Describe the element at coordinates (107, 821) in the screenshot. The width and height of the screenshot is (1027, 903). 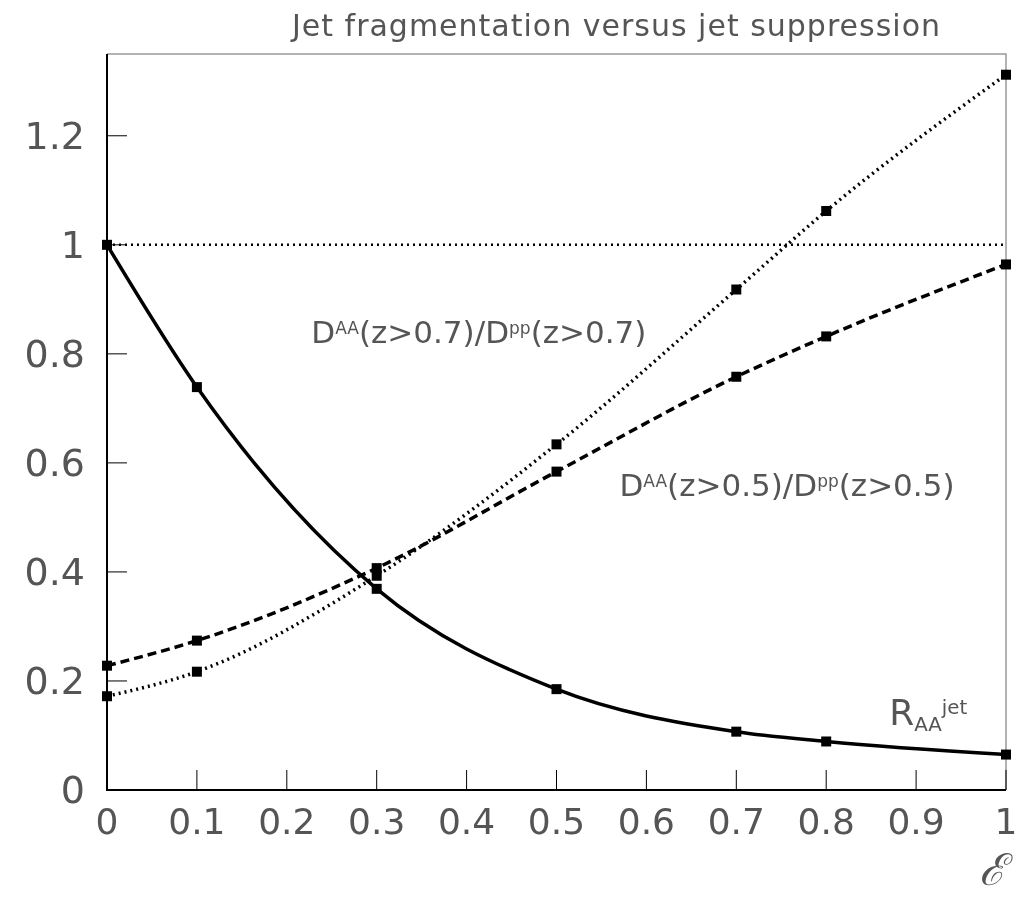
I see `x-tick-label: 0` at that location.